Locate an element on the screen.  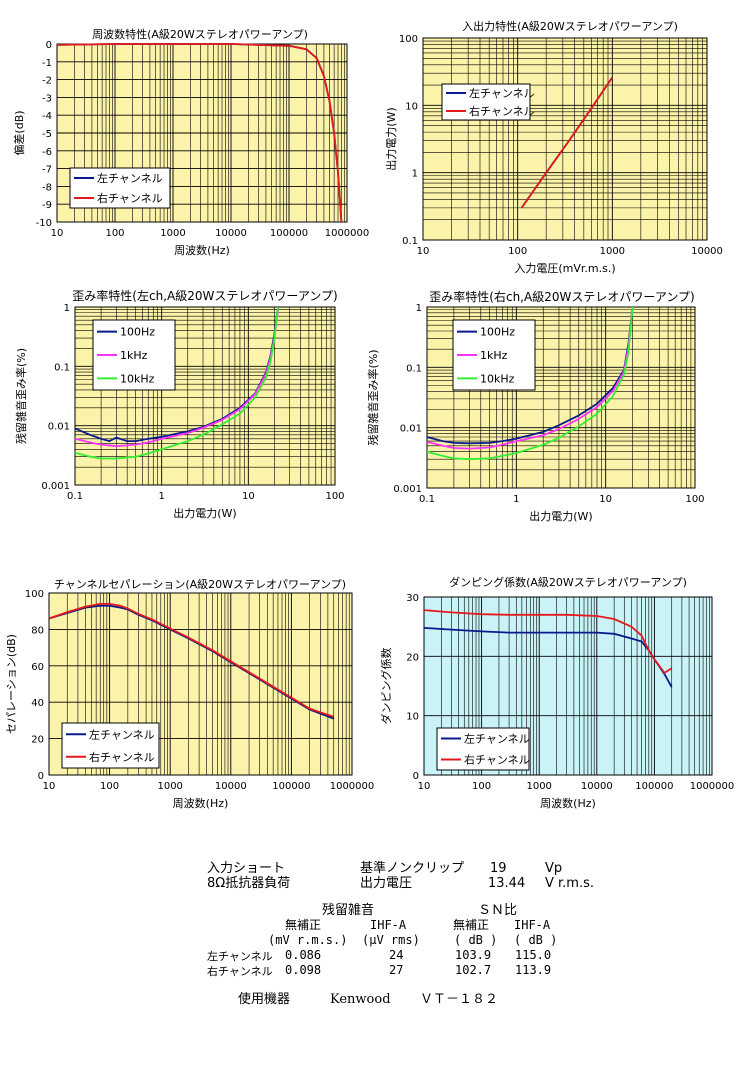
y-tick-label: 100 is located at coordinates (34, 594).